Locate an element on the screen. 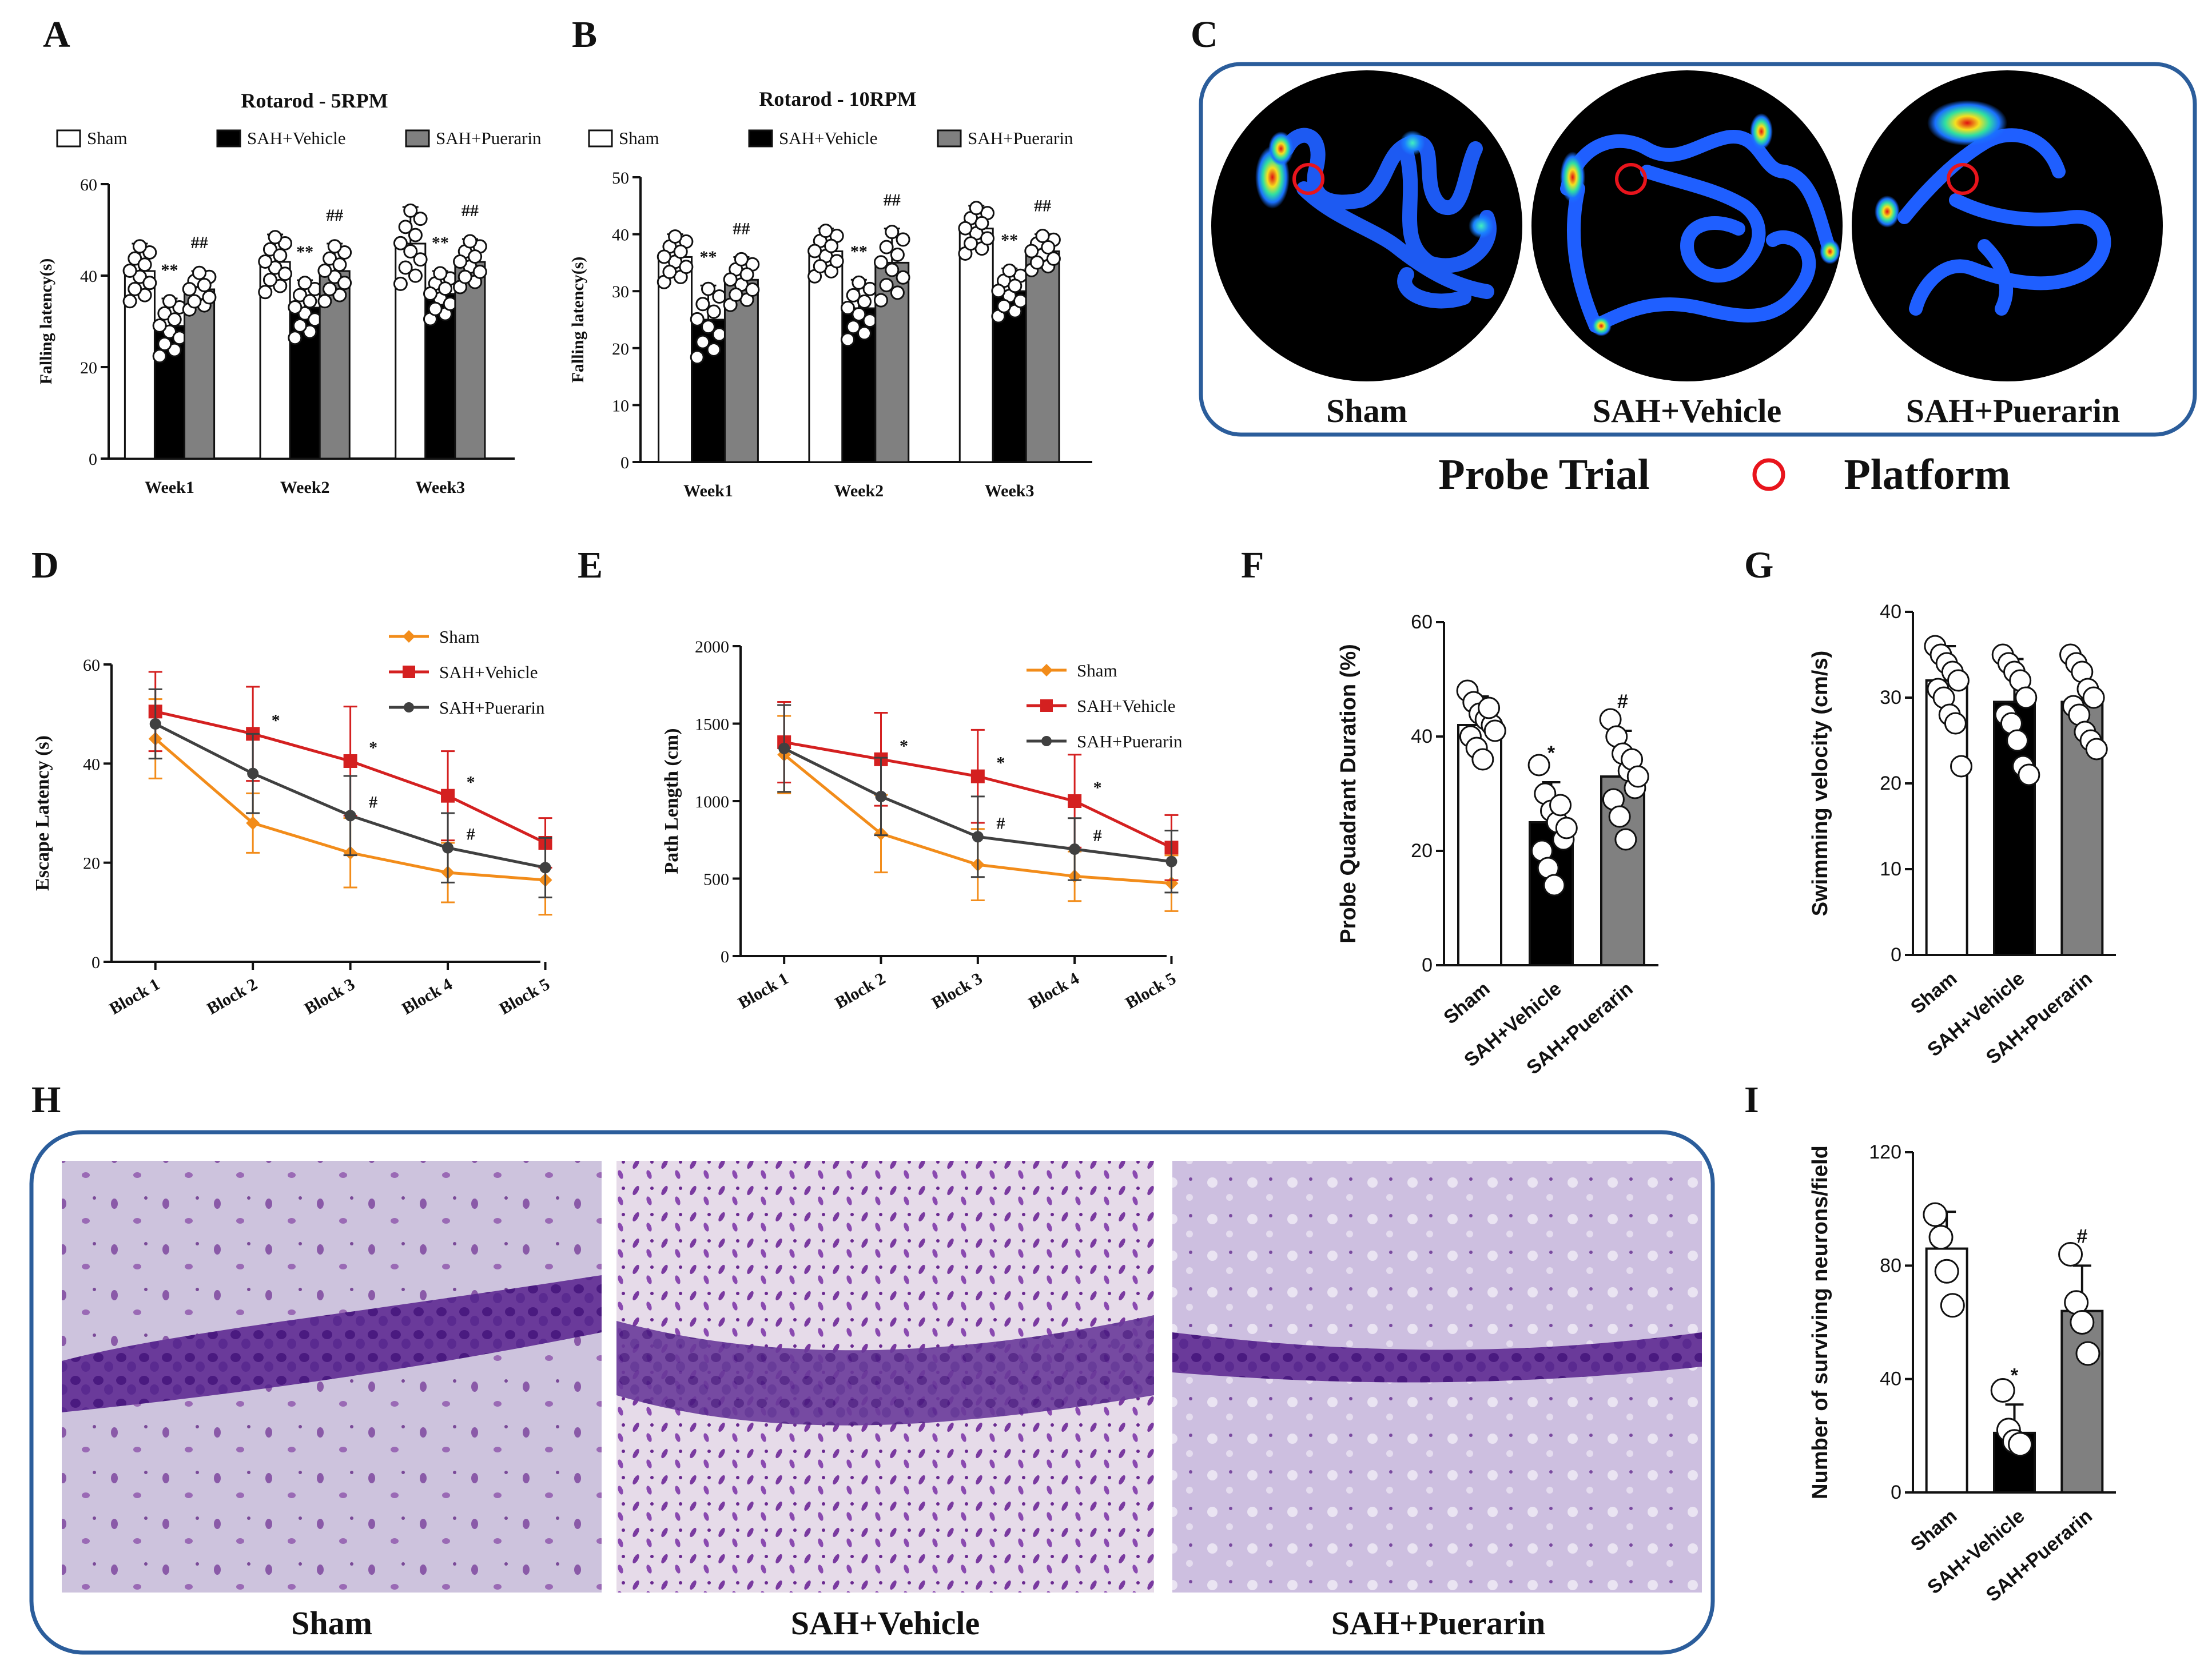  y-tick-label: 1000 is located at coordinates (712, 802).